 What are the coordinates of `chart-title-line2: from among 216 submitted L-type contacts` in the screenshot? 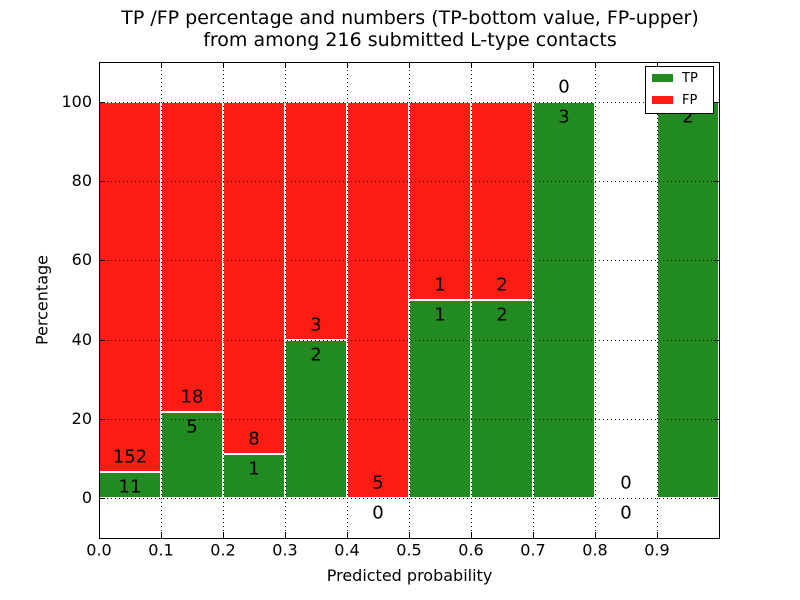 It's located at (410, 40).